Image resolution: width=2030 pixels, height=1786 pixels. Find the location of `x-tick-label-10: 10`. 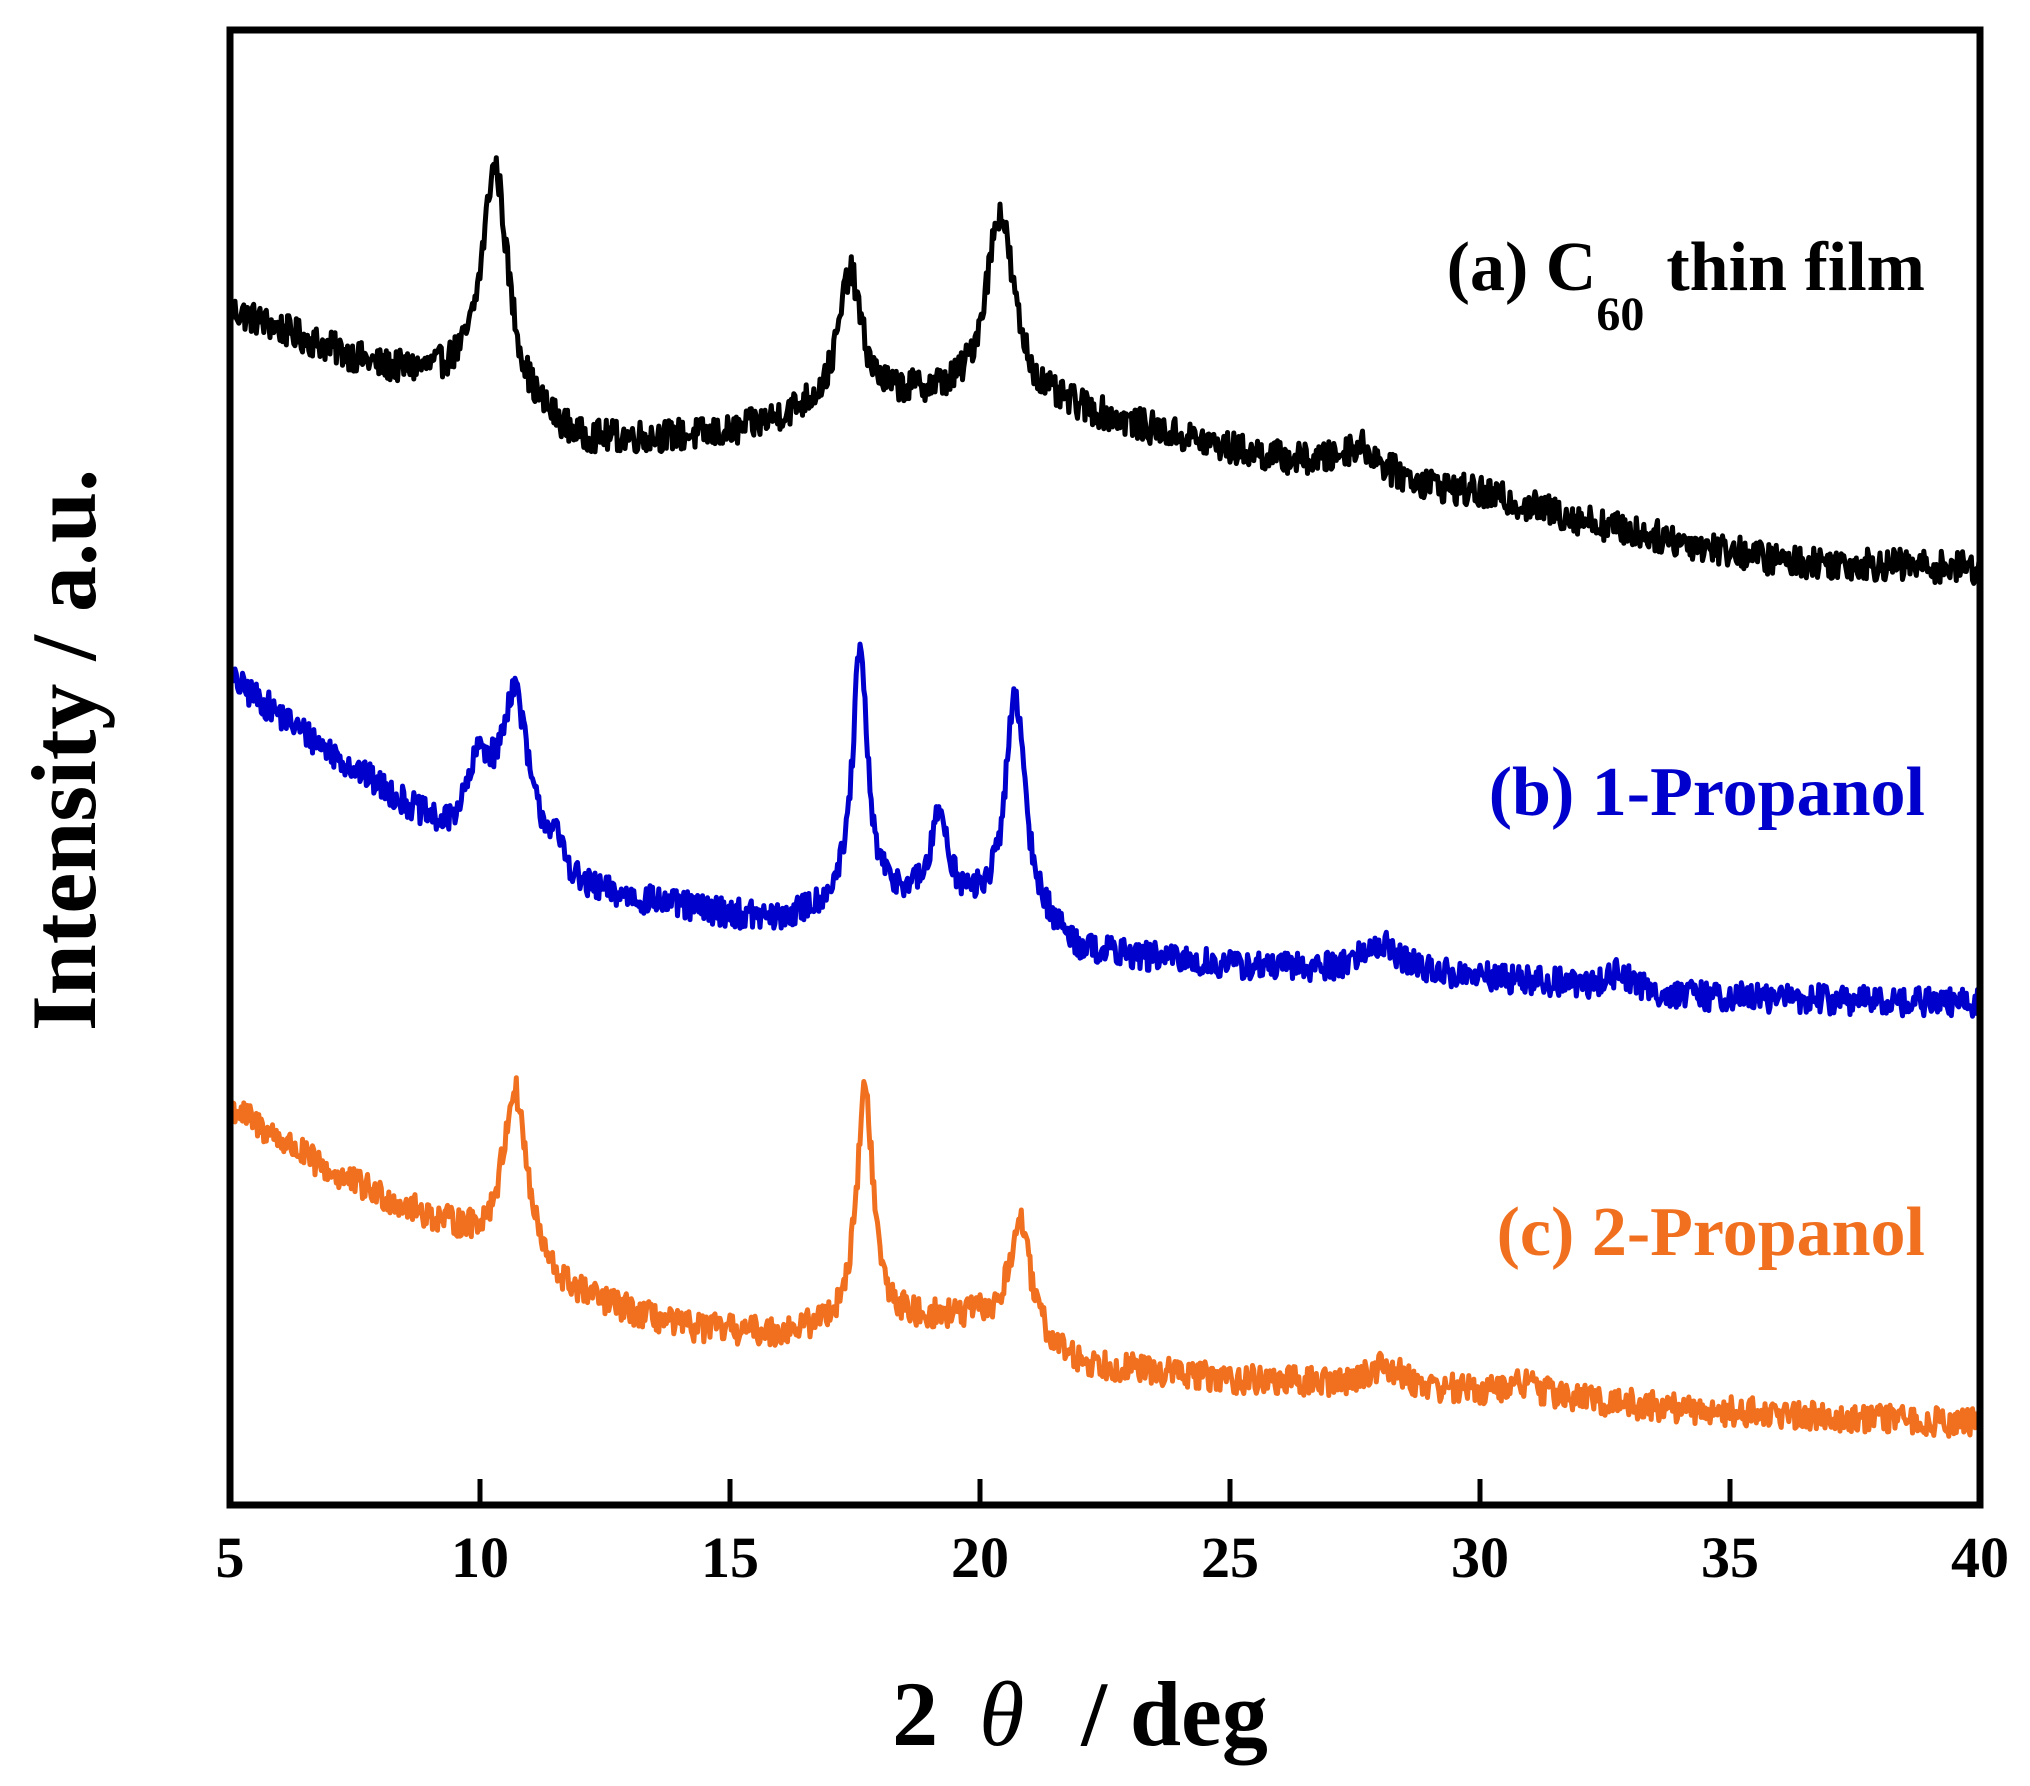

x-tick-label-10: 10 is located at coordinates (480, 1557).